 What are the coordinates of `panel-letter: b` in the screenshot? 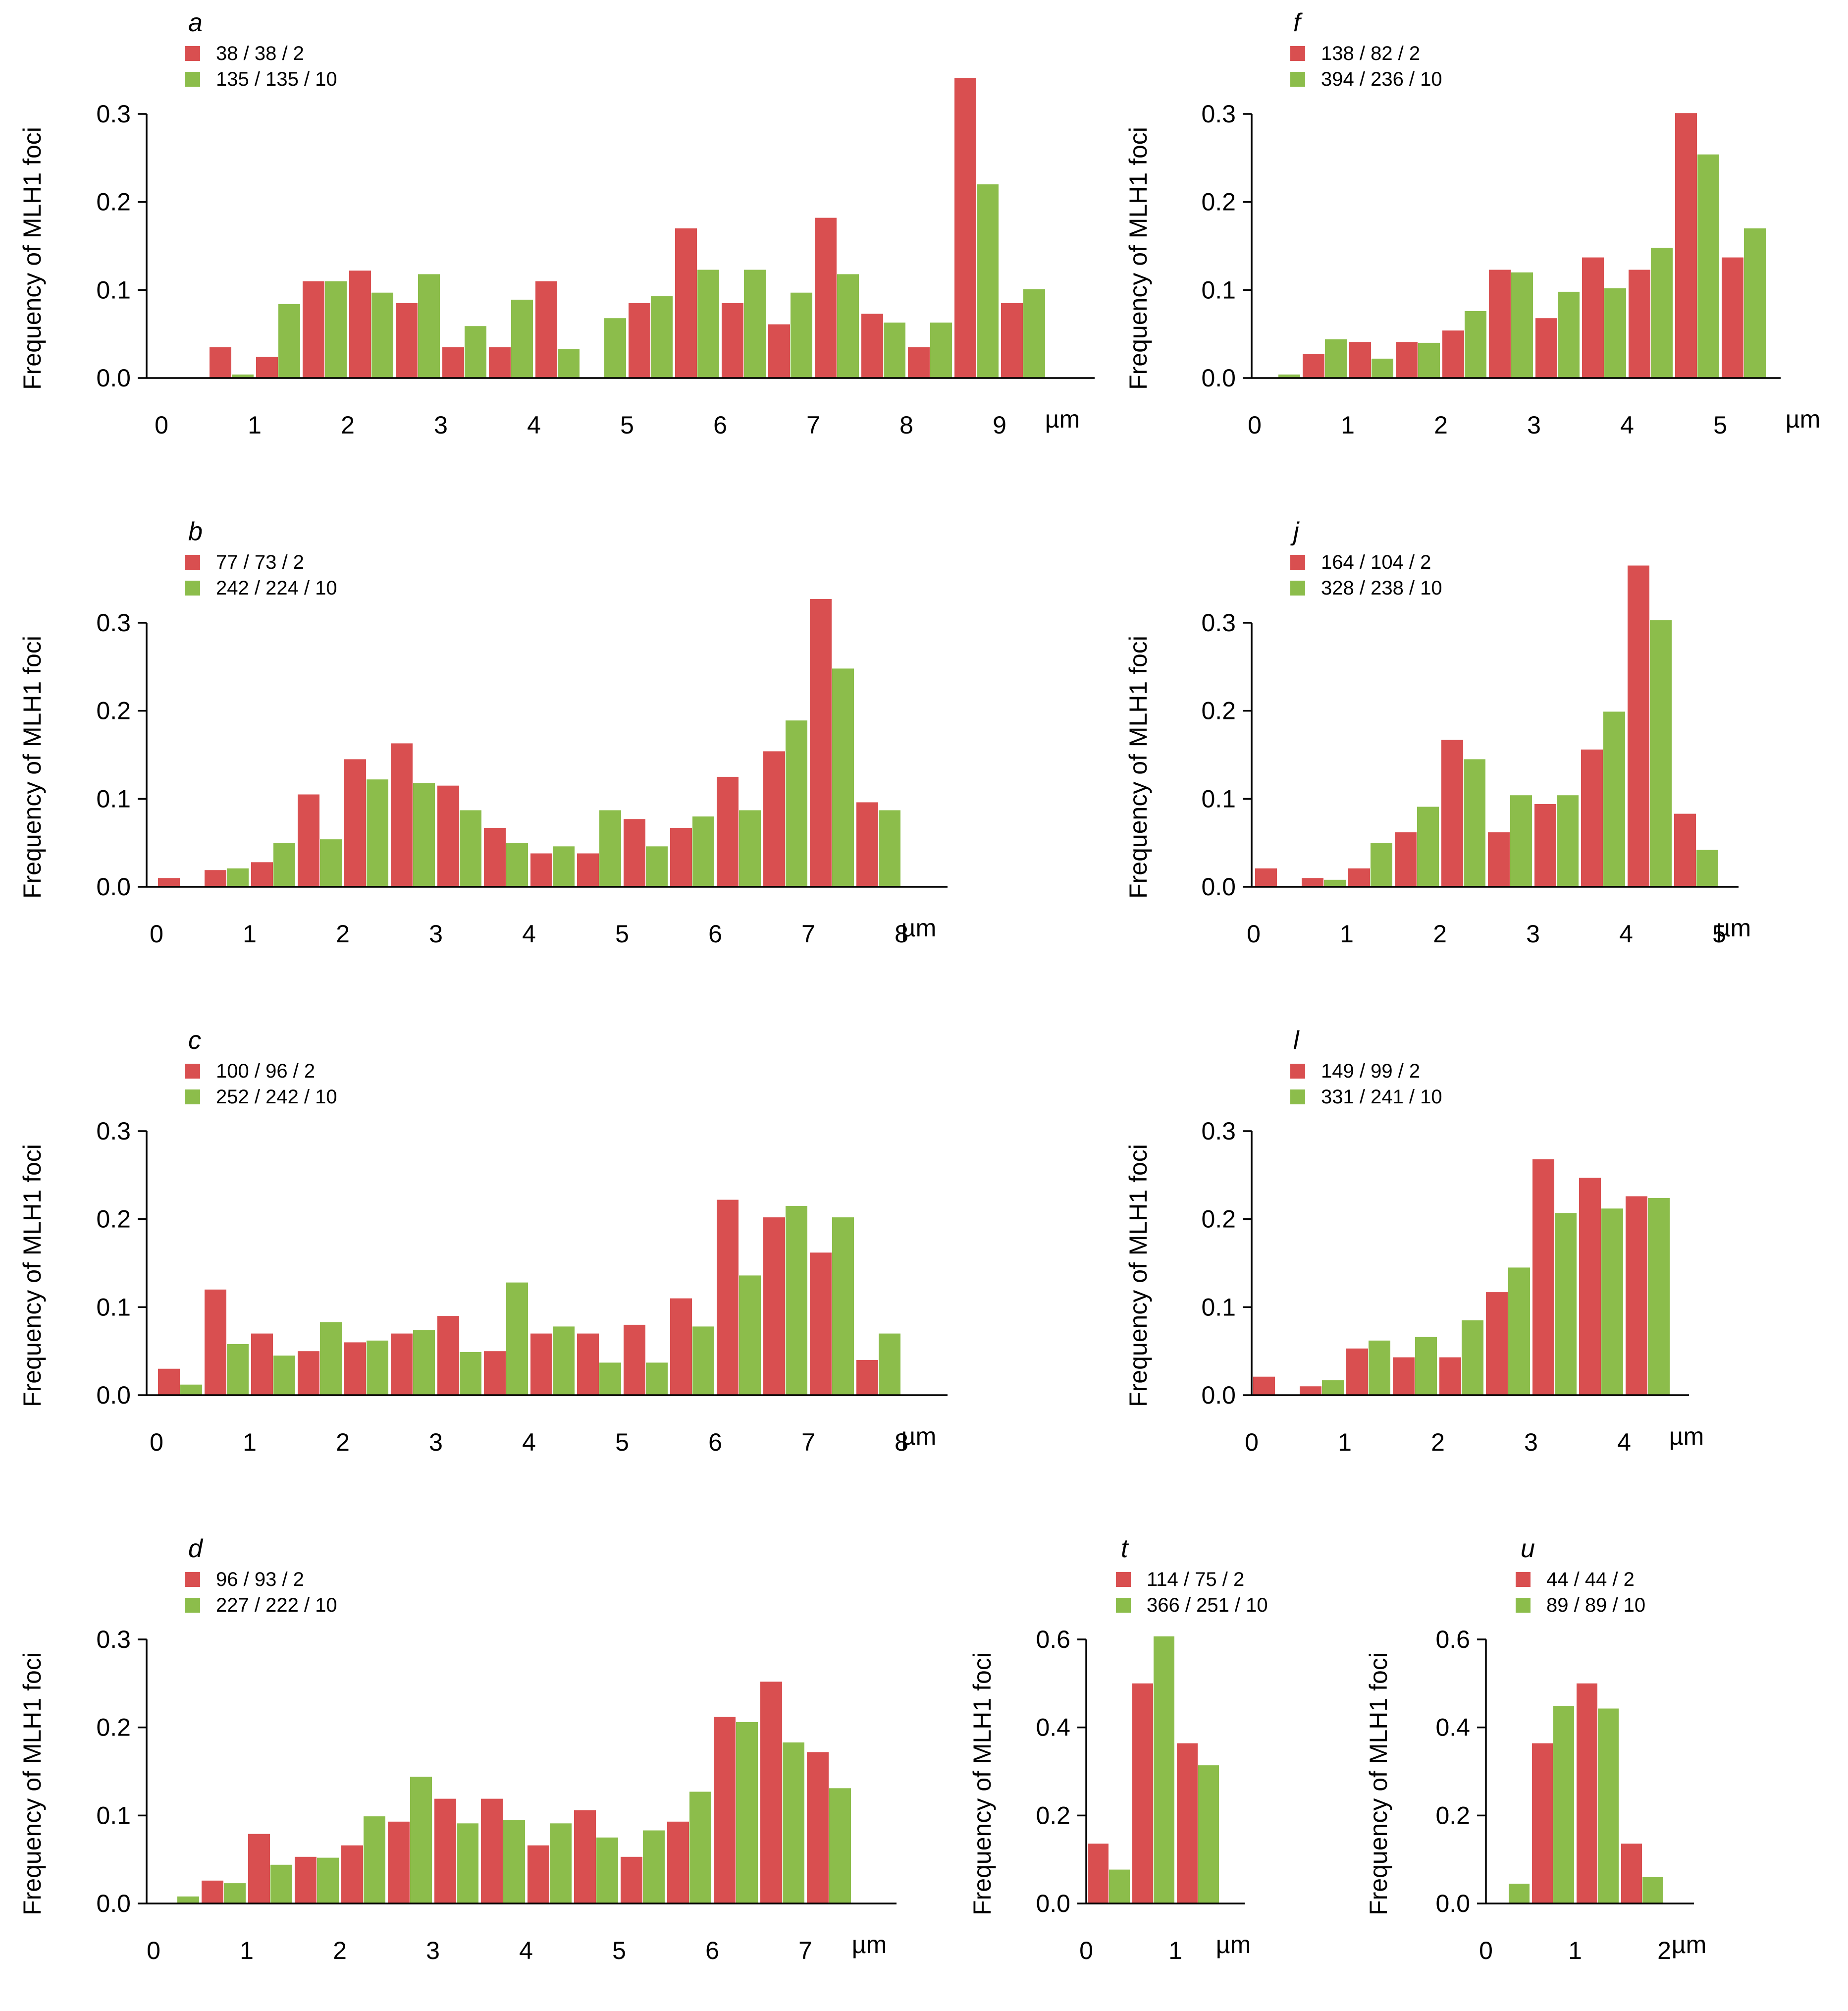 It's located at (195, 531).